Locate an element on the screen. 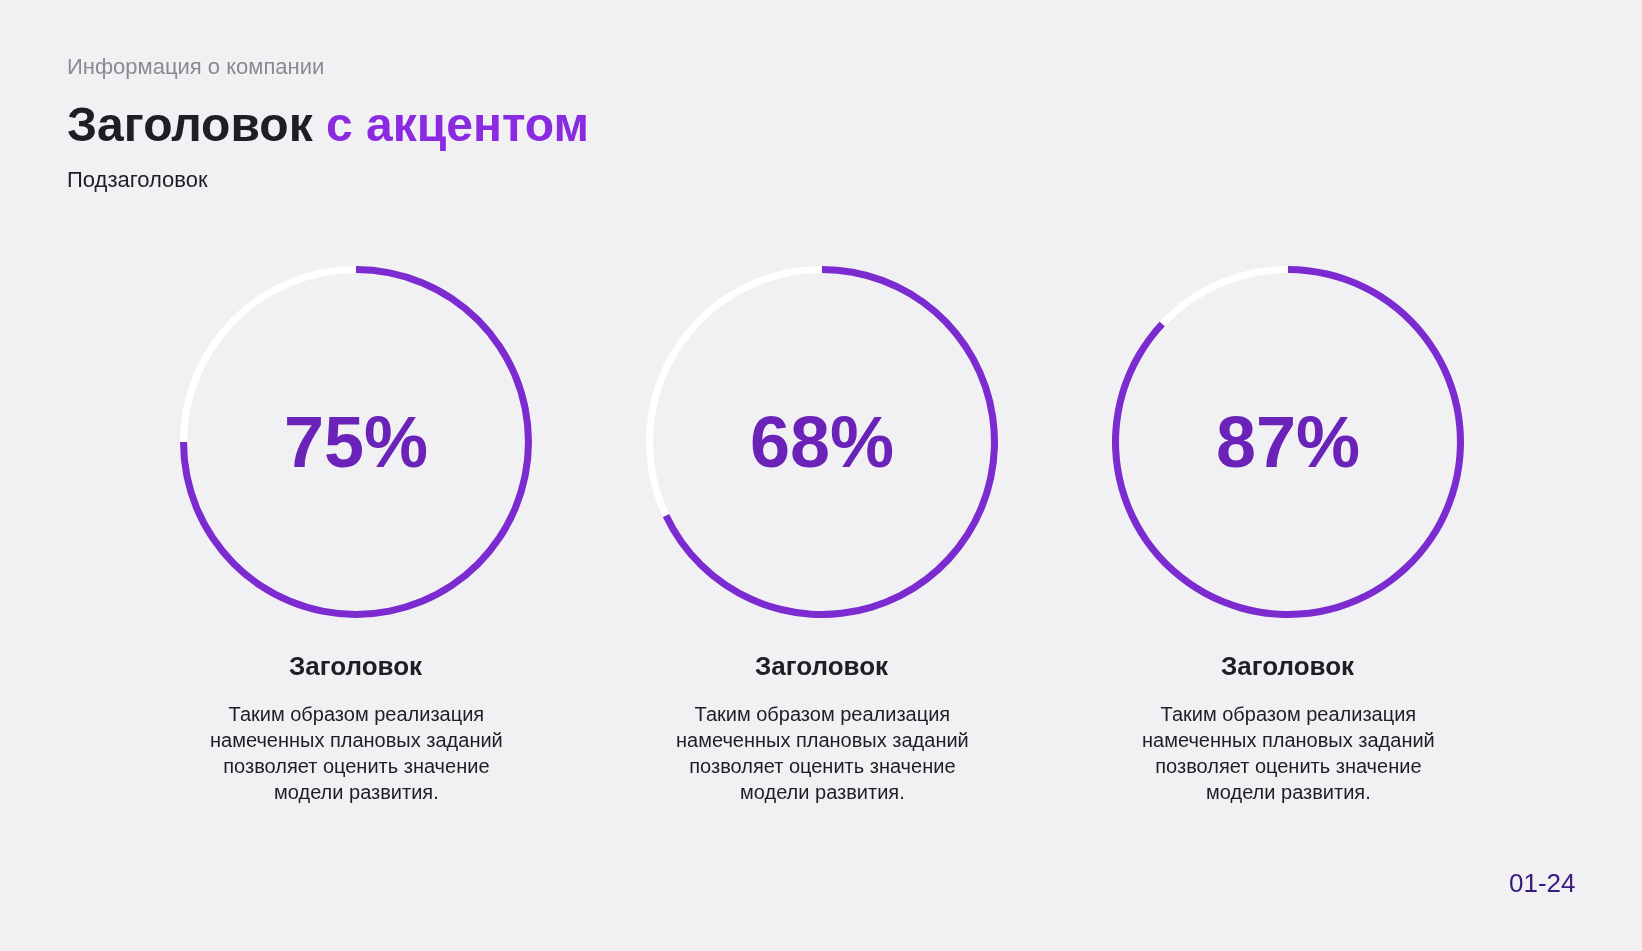 The image size is (1642, 951). text: 68% is located at coordinates (822, 442).